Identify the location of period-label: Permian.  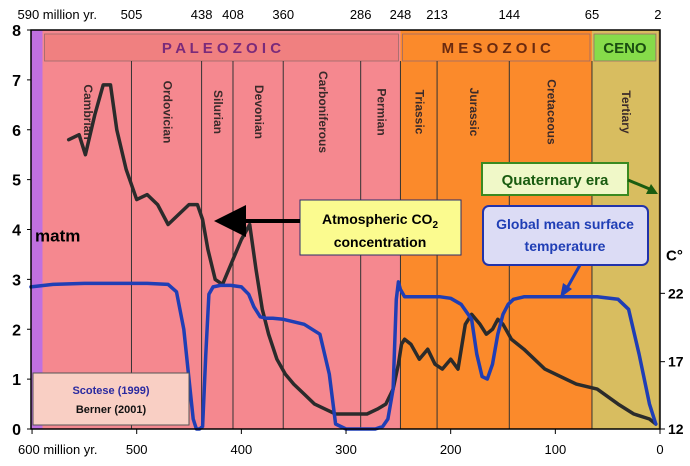
(381, 111).